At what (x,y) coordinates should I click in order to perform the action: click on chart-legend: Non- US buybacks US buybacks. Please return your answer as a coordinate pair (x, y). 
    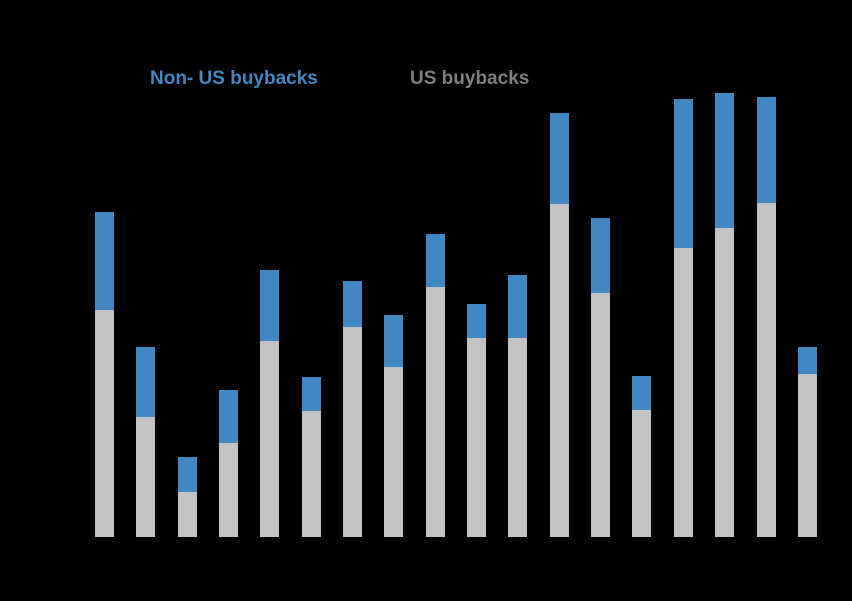
    Looking at the image, I should click on (426, 81).